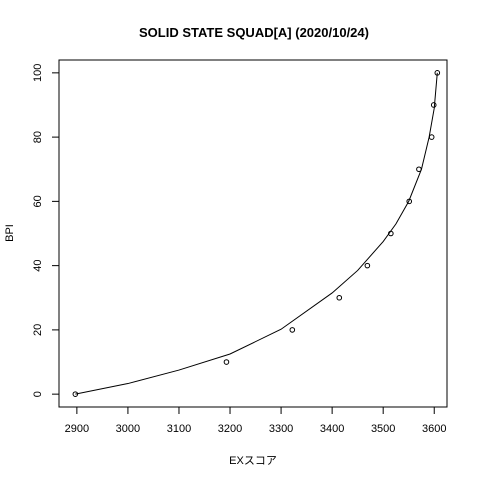 The height and width of the screenshot is (480, 480). What do you see at coordinates (38, 394) in the screenshot?
I see `y-tick-label: 0` at bounding box center [38, 394].